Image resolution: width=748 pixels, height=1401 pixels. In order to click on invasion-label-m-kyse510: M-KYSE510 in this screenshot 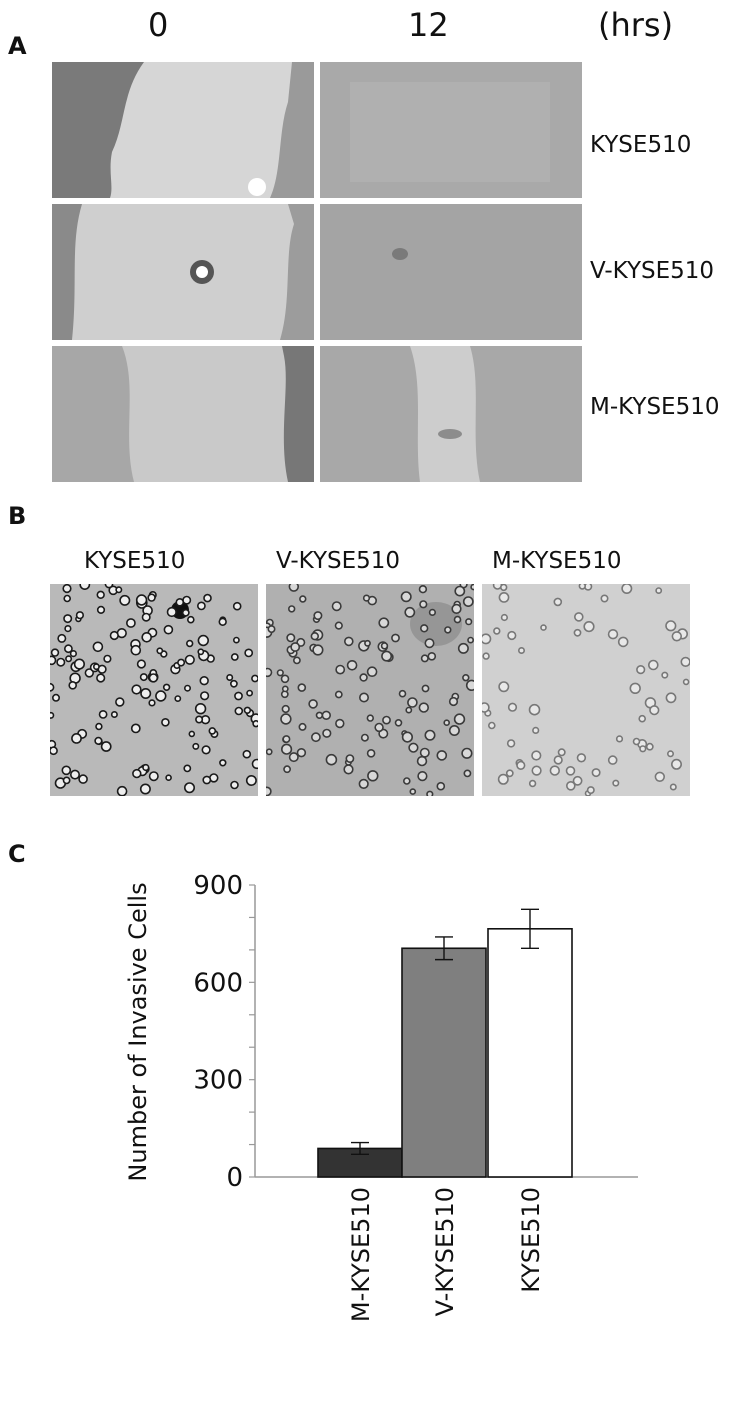, I will do `click(557, 561)`.